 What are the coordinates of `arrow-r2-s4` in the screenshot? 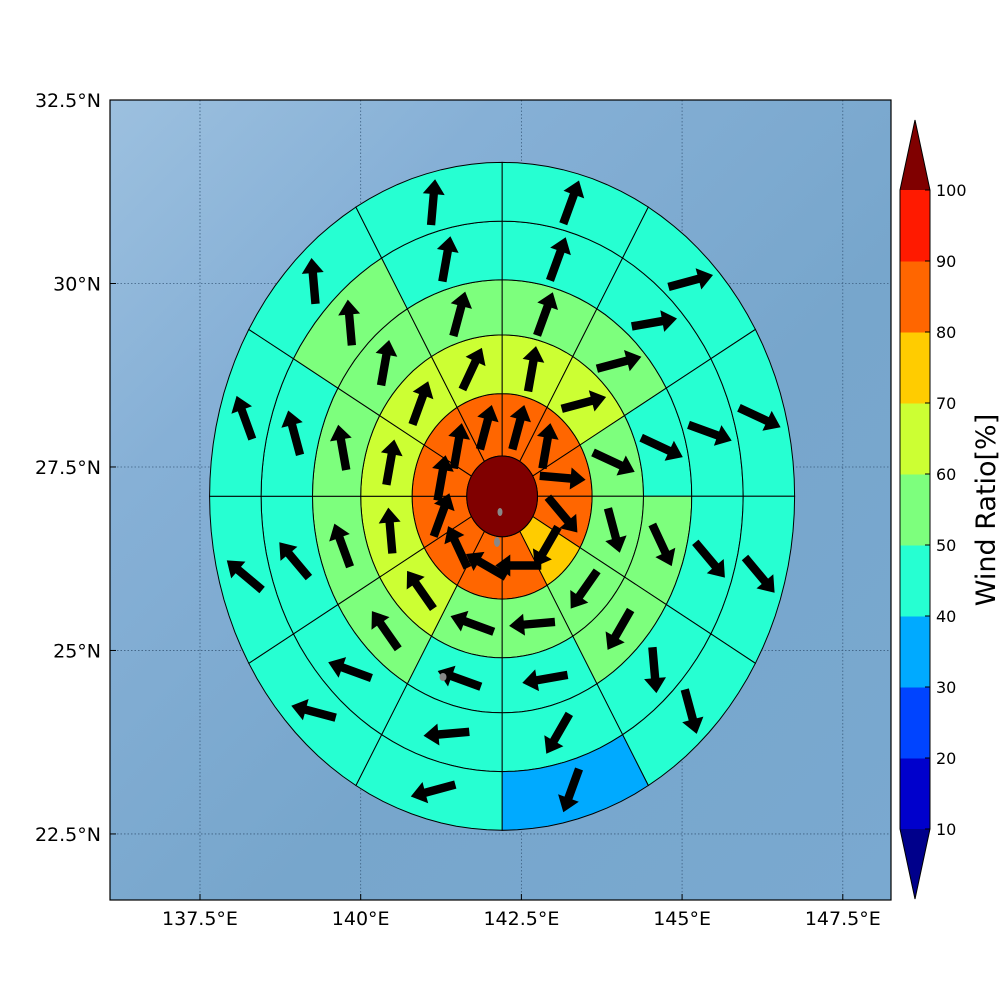 It's located at (585, 588).